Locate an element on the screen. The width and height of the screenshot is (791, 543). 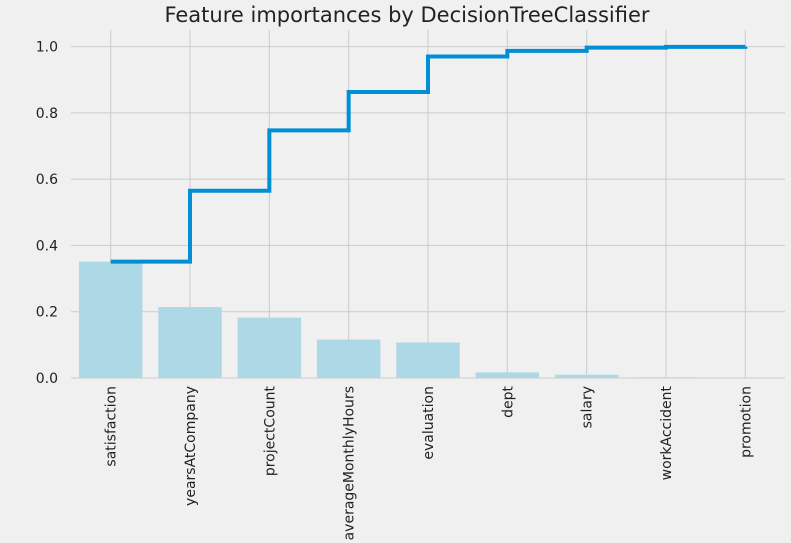
x-tick-label-satisfaction: satisfaction is located at coordinates (112, 426).